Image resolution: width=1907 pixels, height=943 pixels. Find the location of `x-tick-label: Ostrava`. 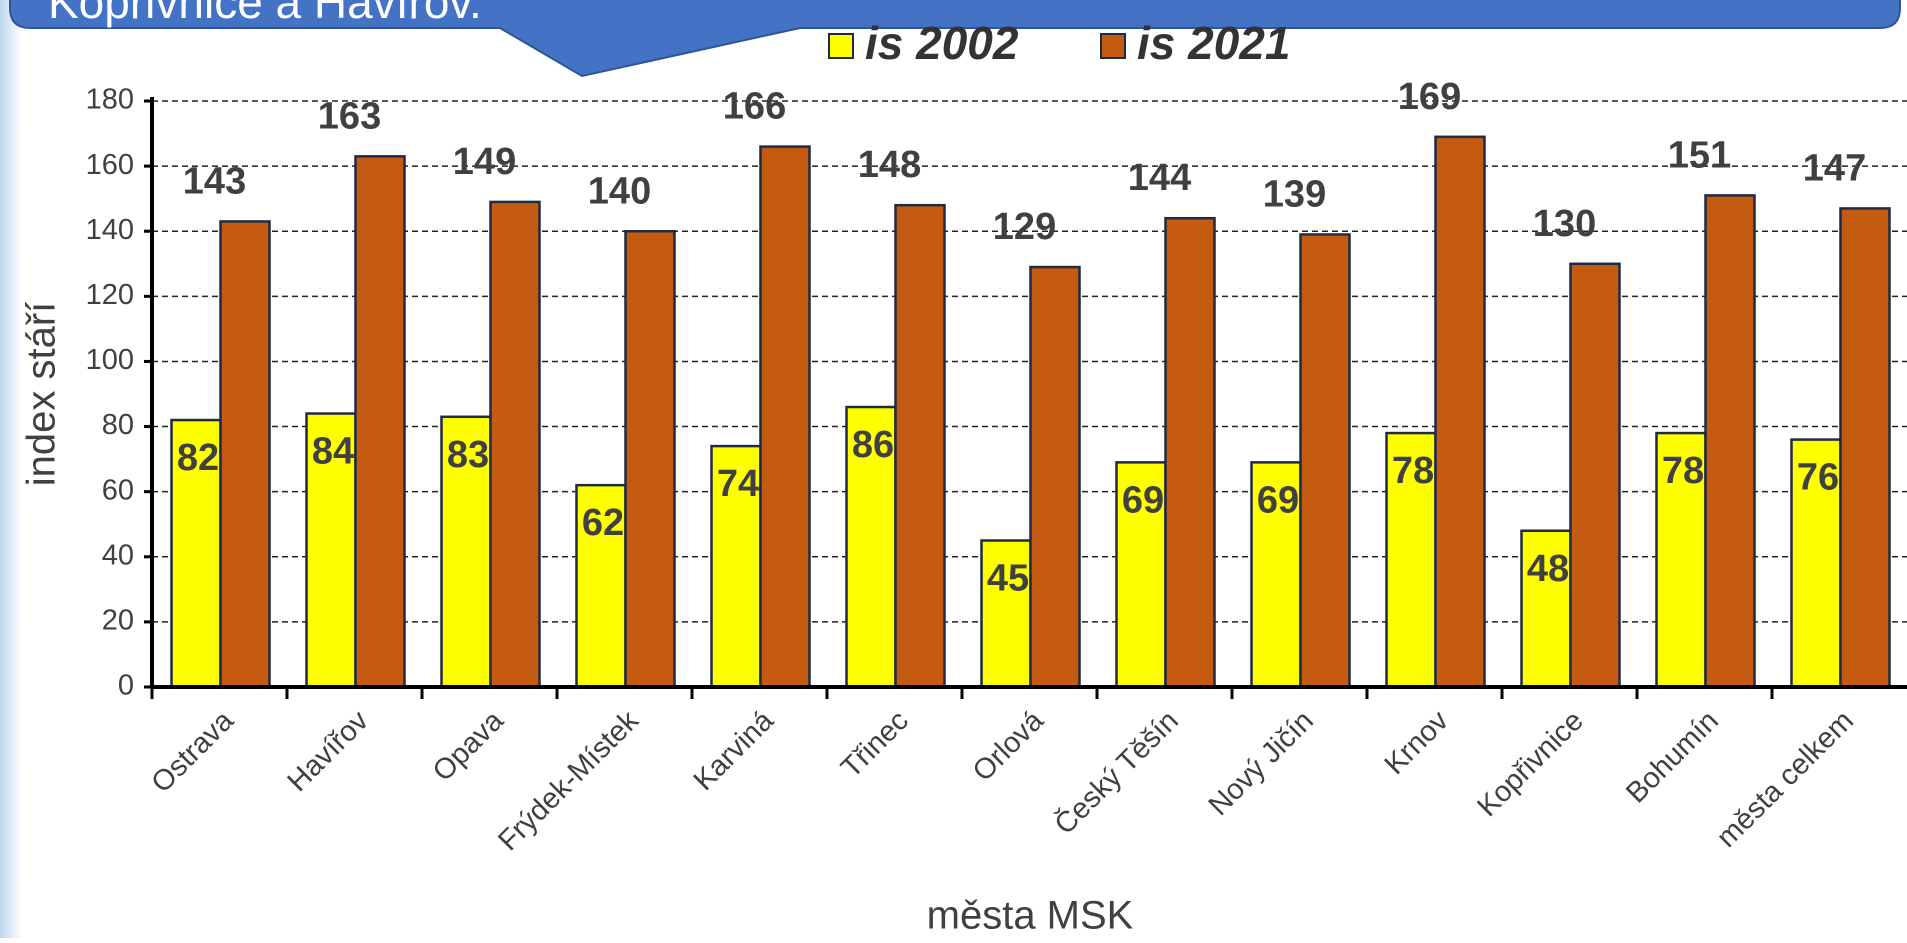

x-tick-label: Ostrava is located at coordinates (192, 751).